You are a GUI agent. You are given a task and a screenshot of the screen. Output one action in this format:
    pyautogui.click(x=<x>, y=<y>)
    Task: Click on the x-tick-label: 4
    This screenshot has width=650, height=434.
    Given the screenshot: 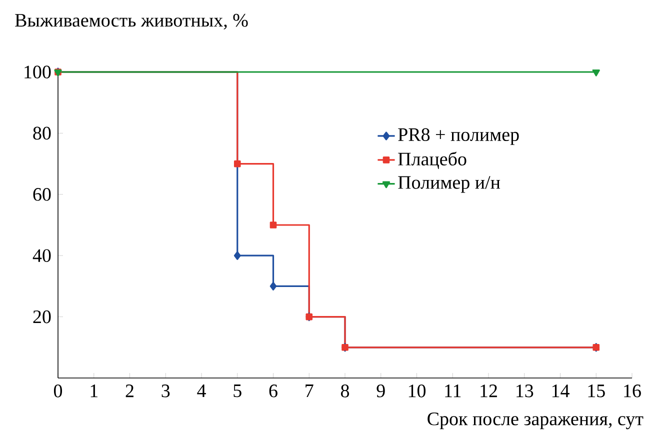 What is the action you would take?
    pyautogui.click(x=201, y=391)
    